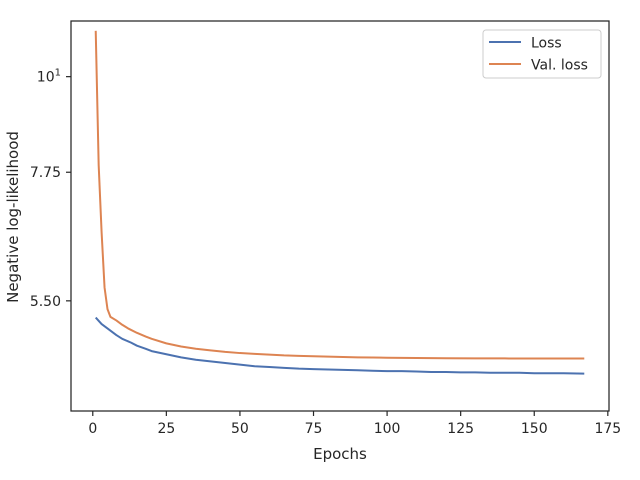 The width and height of the screenshot is (640, 480). Describe the element at coordinates (340, 454) in the screenshot. I see `x-axis-label: Epochs` at that location.